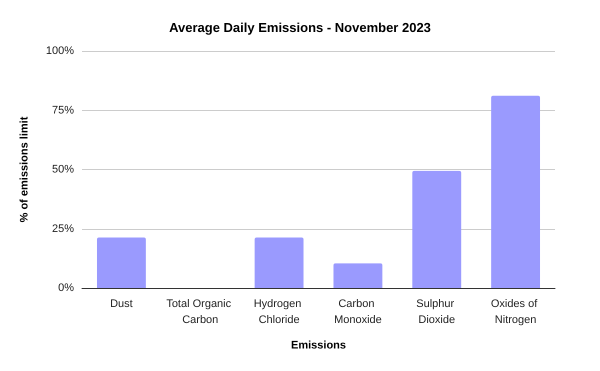 This screenshot has width=600, height=371. Describe the element at coordinates (318, 346) in the screenshot. I see `x-axis-title: Emissions` at that location.